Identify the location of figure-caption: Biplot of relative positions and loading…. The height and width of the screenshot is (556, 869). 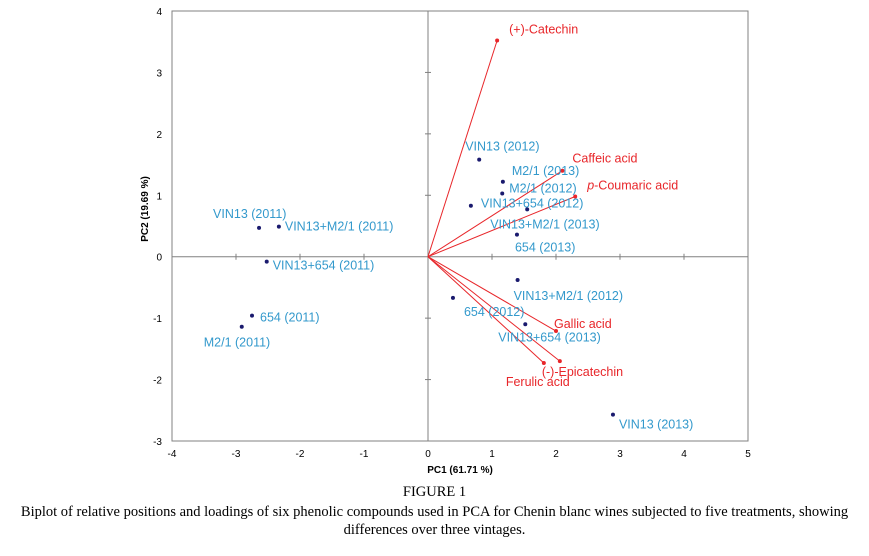
(434, 521).